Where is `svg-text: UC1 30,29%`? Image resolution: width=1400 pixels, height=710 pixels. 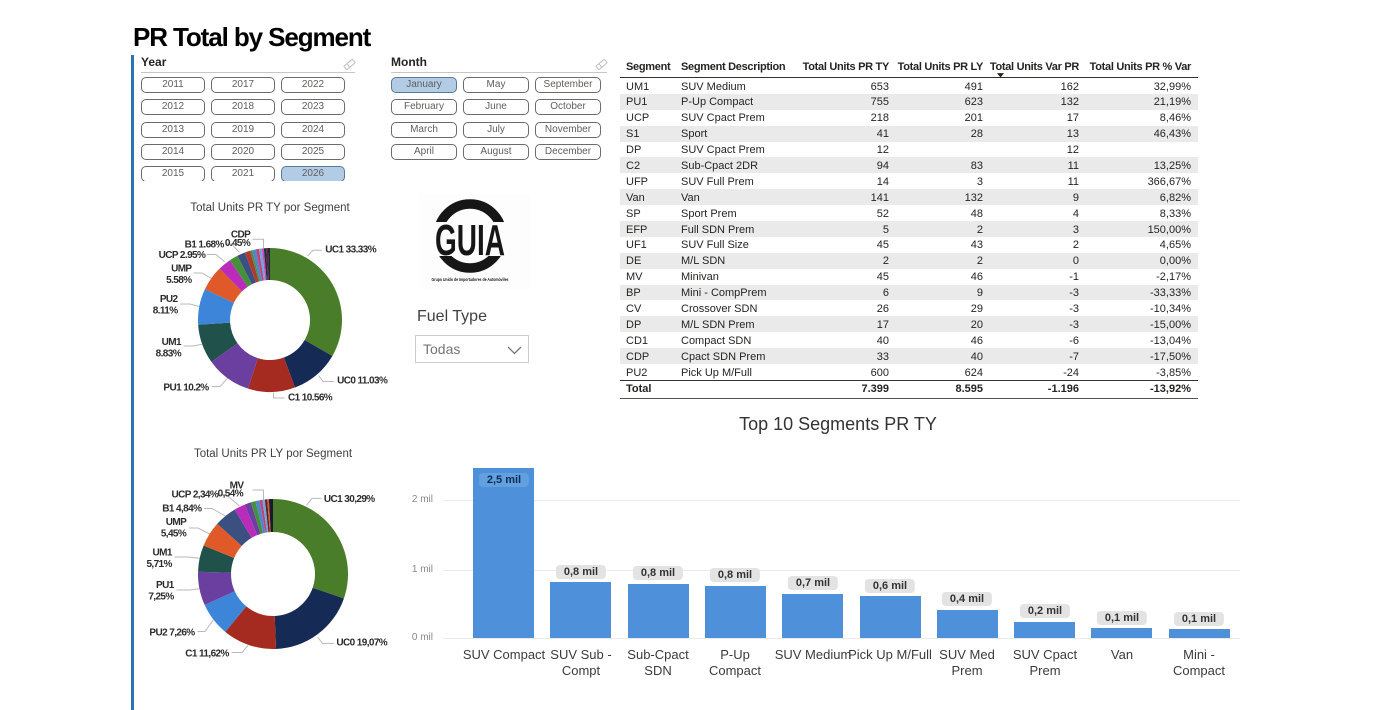
svg-text: UC1 30,29% is located at coordinates (349, 499).